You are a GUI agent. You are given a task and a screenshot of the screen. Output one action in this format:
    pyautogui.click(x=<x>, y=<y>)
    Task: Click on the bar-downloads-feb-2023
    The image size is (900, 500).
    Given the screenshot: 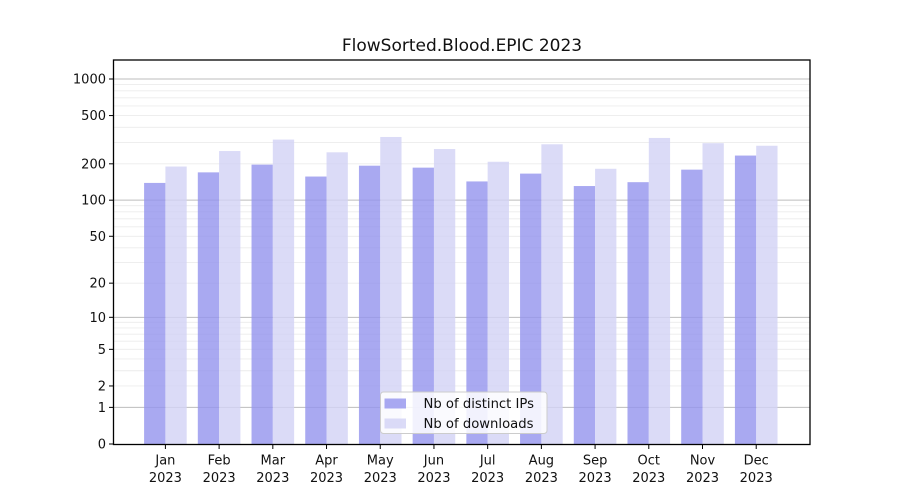 What is the action you would take?
    pyautogui.click(x=230, y=298)
    